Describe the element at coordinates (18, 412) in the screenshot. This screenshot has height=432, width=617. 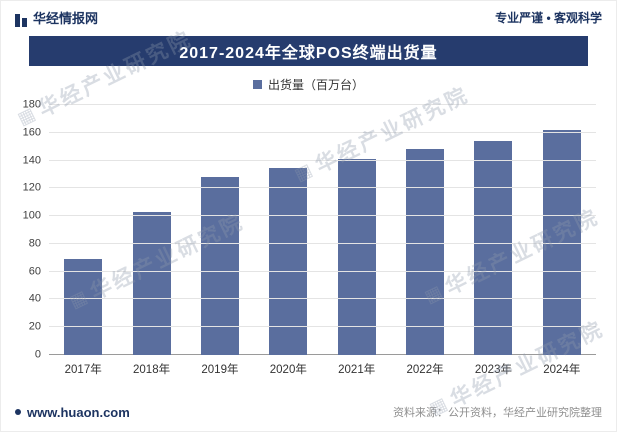
I see `site-dot-icon` at that location.